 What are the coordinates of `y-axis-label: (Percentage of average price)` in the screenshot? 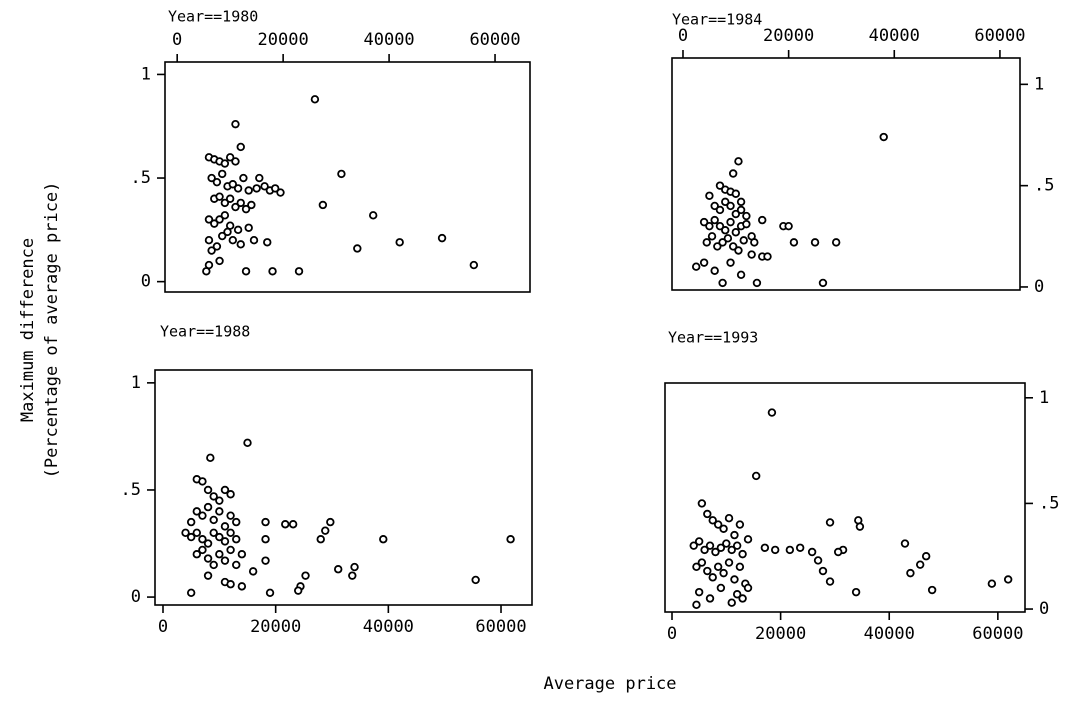 It's located at (52, 330).